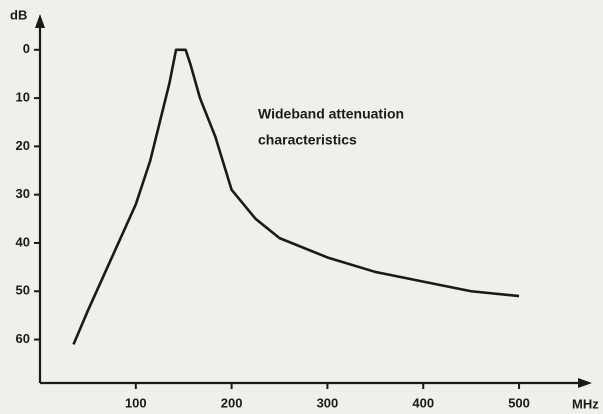 The width and height of the screenshot is (603, 414). What do you see at coordinates (23, 193) in the screenshot?
I see `y-tick-label: 30` at bounding box center [23, 193].